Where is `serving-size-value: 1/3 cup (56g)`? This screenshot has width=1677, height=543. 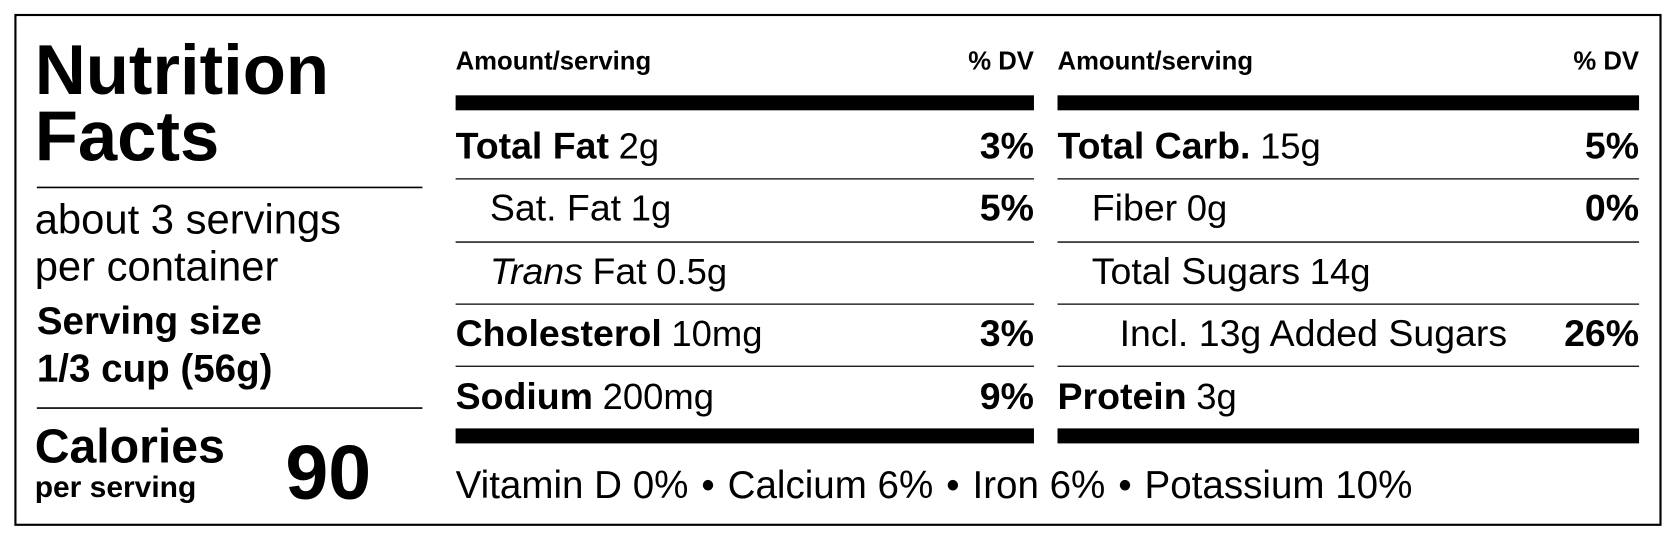
serving-size-value: 1/3 cup (56g) is located at coordinates (155, 368).